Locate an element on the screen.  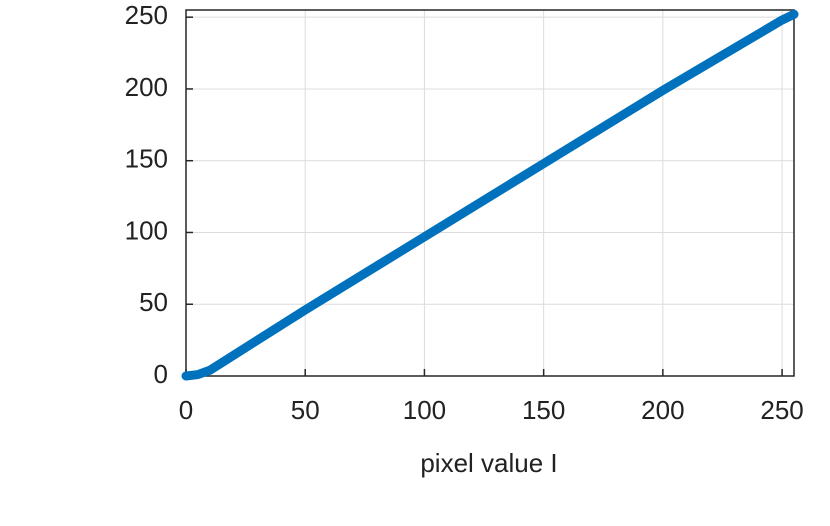
x-tick-label: 0 is located at coordinates (186, 410).